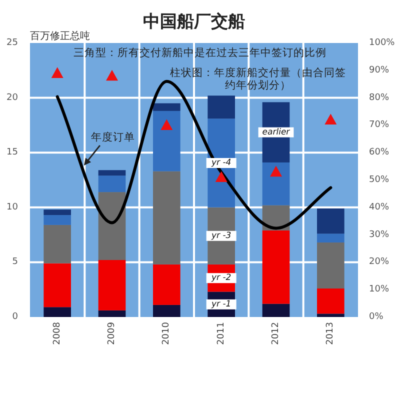 This screenshot has width=400, height=400. I want to click on series-label: yr -1, so click(221, 304).